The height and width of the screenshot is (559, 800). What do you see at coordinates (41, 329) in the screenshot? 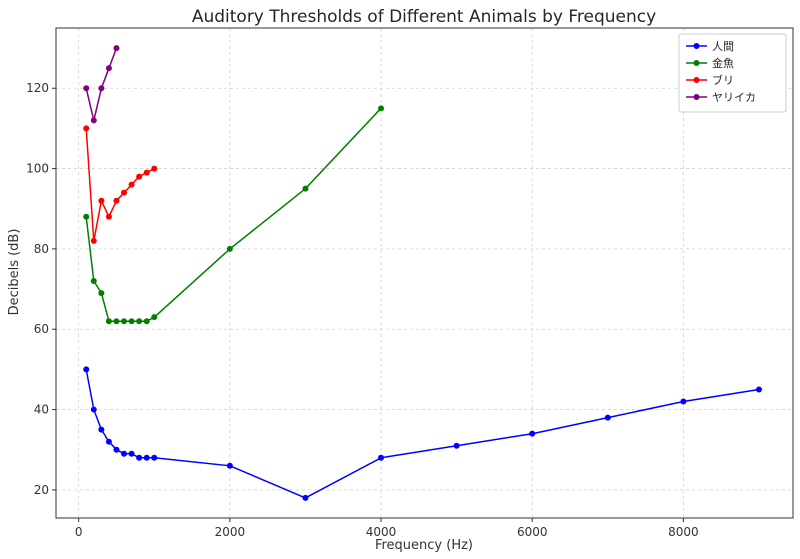
I see `y-tick-label: 60` at bounding box center [41, 329].